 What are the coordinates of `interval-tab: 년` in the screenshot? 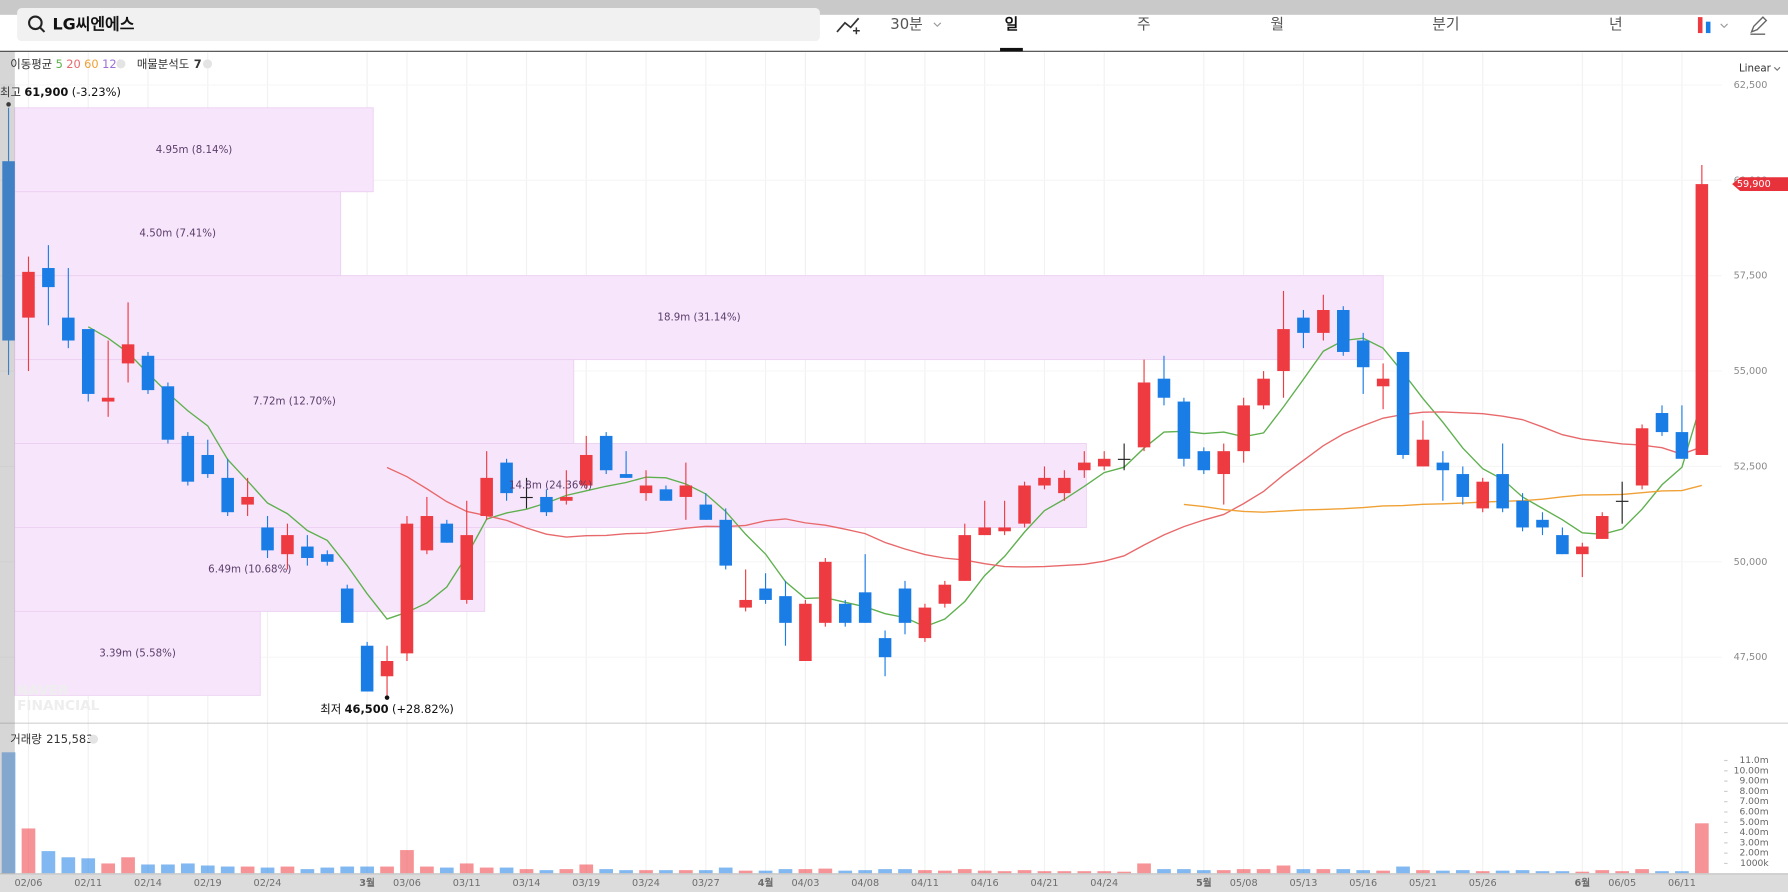 It's located at (1616, 24).